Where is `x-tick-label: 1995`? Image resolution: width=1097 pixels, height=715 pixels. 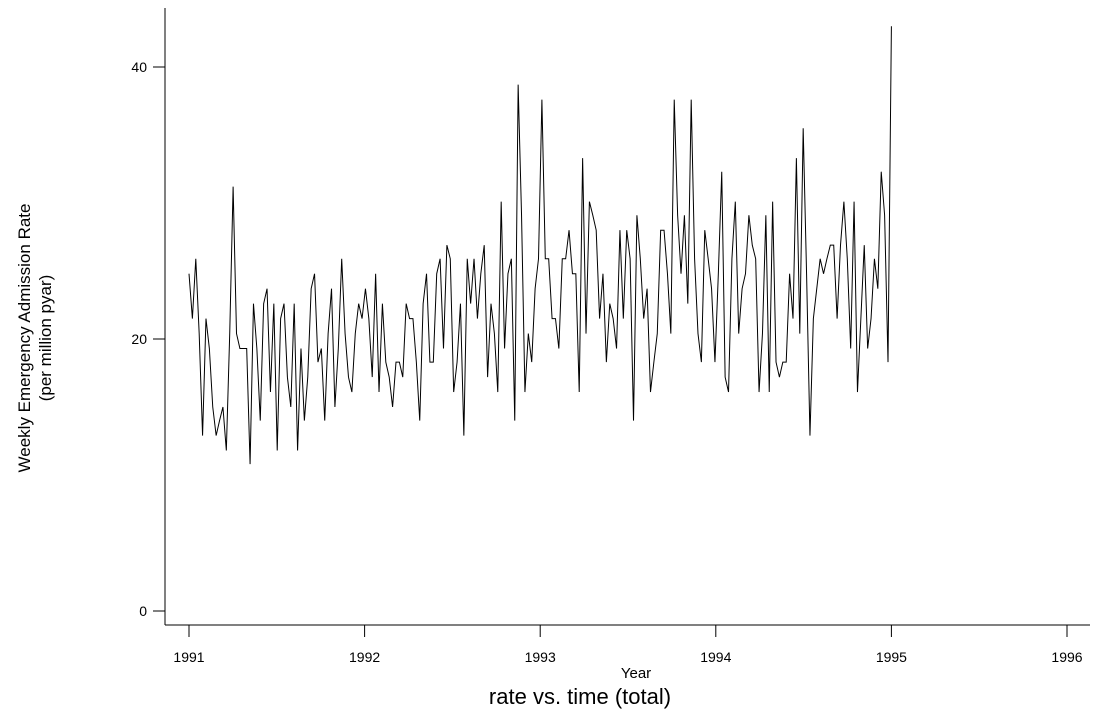 x-tick-label: 1995 is located at coordinates (891, 657).